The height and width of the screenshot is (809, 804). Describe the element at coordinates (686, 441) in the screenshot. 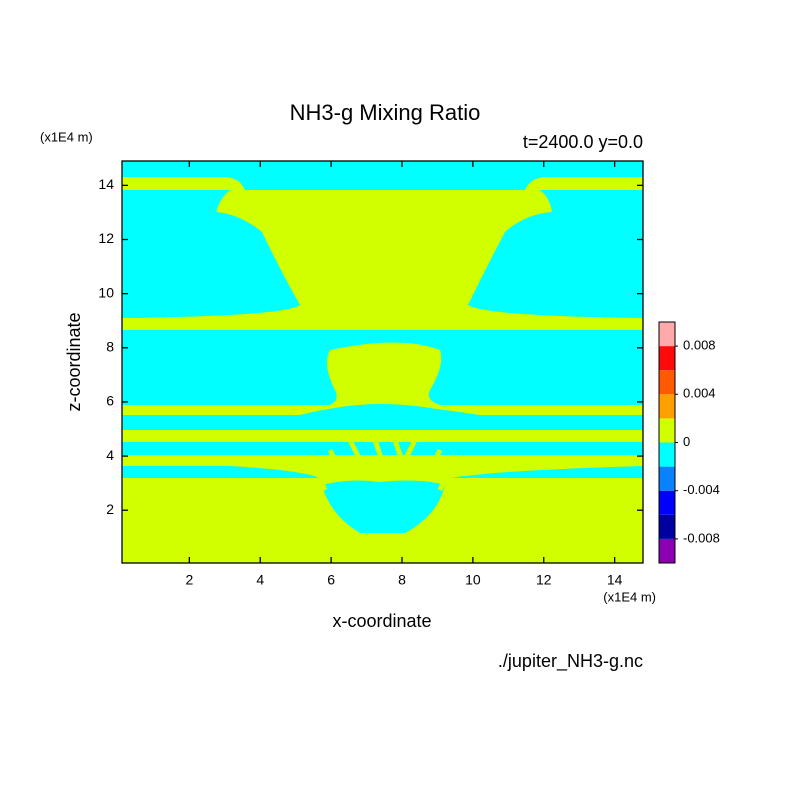

I see `colorbar-tick-label: 0` at that location.